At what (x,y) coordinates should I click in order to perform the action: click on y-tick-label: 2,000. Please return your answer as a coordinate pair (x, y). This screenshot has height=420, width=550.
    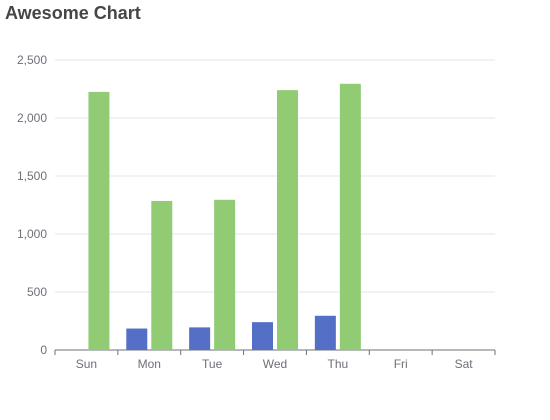
    Looking at the image, I should click on (32, 118).